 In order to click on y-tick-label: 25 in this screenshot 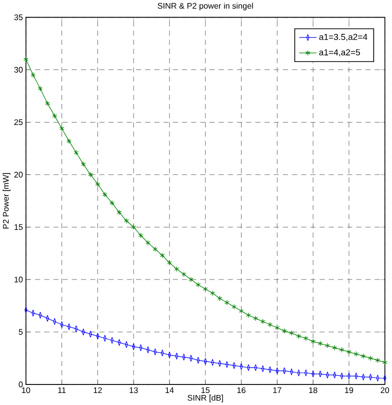, I will do `click(18, 122)`.